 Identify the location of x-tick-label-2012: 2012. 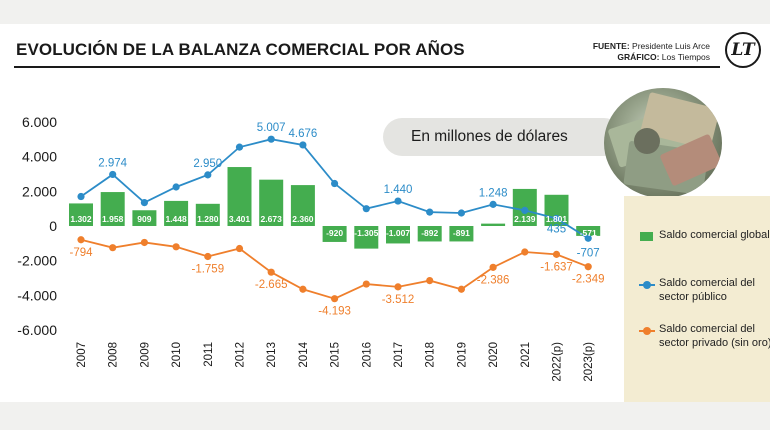
(241, 355).